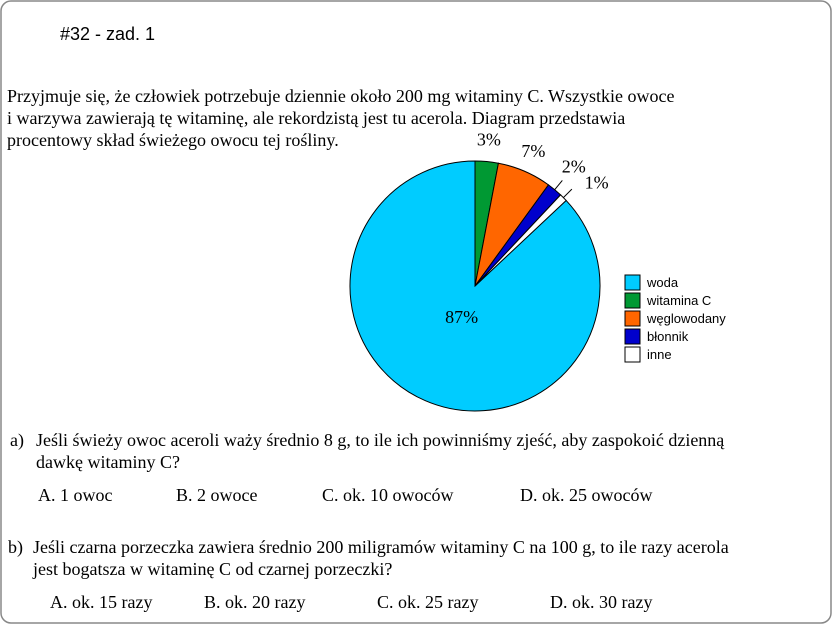 This screenshot has width=832, height=624. Describe the element at coordinates (586, 495) in the screenshot. I see `option: D. ok. 25 owoców` at that location.